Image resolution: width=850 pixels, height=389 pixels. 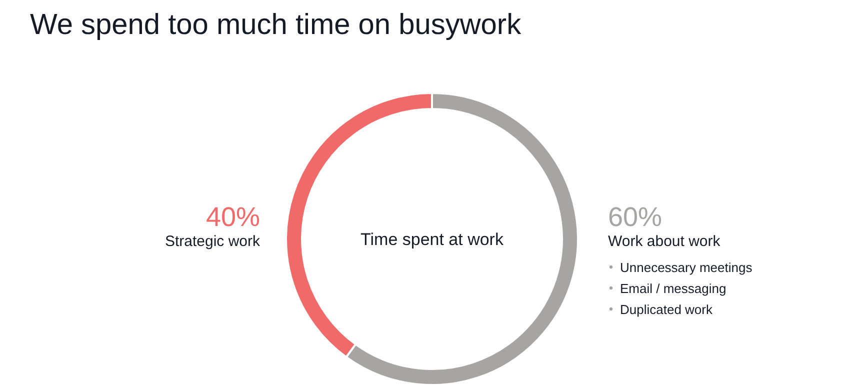 I want to click on chart-title: We spend too much time on busywork, so click(x=276, y=25).